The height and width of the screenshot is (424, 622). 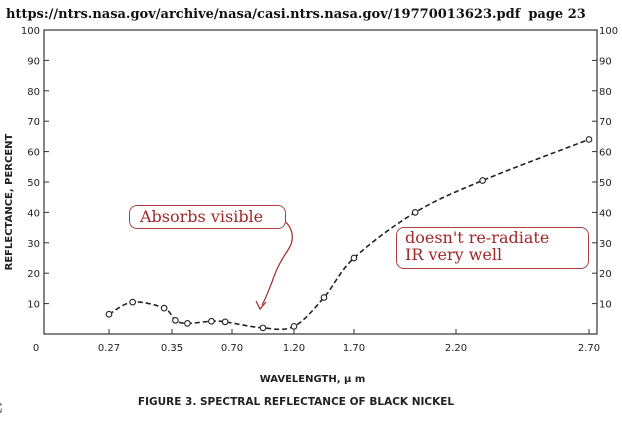 What do you see at coordinates (605, 244) in the screenshot?
I see `y-tick-label-right: 30` at bounding box center [605, 244].